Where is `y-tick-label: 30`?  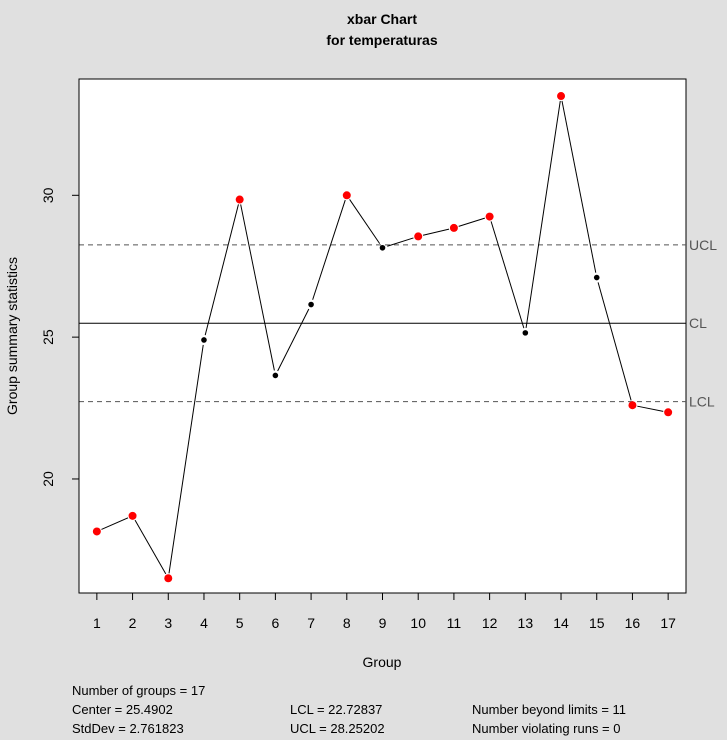 y-tick-label: 30 is located at coordinates (48, 195).